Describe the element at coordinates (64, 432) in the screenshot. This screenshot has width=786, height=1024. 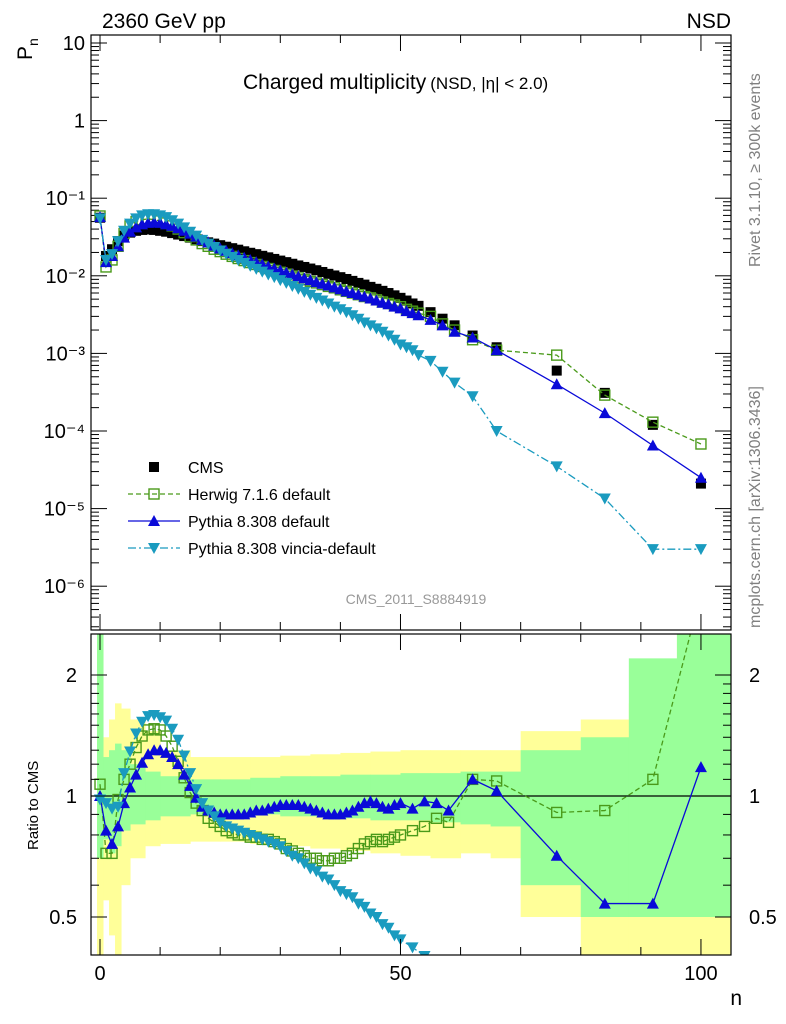
I see `y-tick-label: 10⁻⁴` at that location.